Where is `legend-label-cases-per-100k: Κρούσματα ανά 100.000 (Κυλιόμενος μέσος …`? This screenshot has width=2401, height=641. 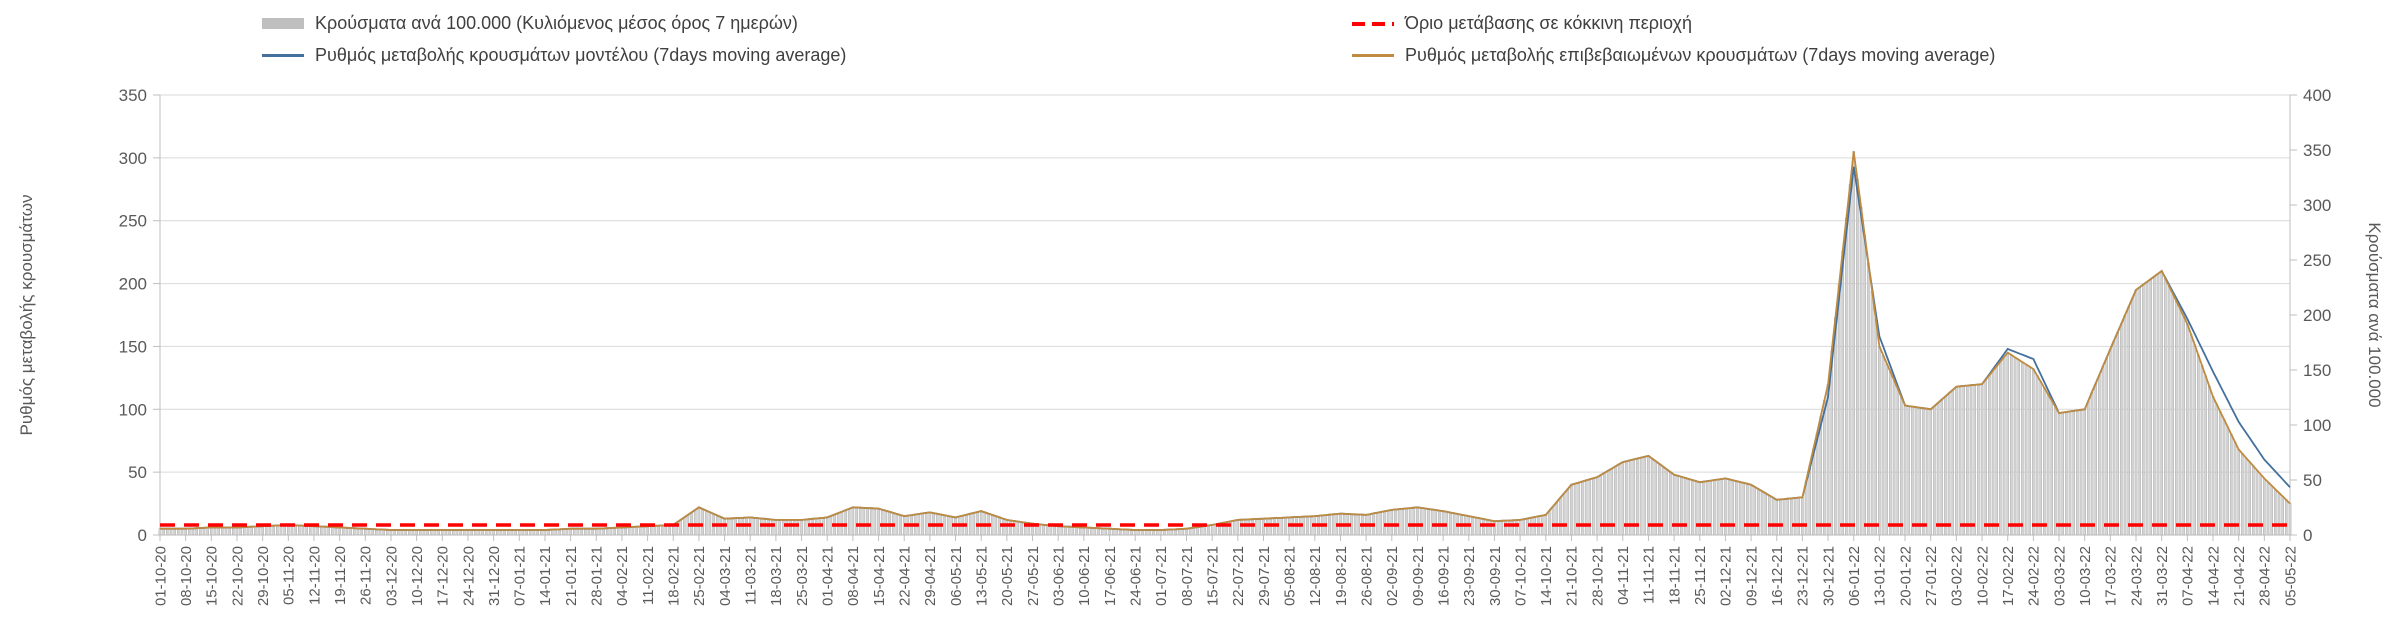 legend-label-cases-per-100k: Κρούσματα ανά 100.000 (Κυλιόμενος μέσος … is located at coordinates (556, 23).